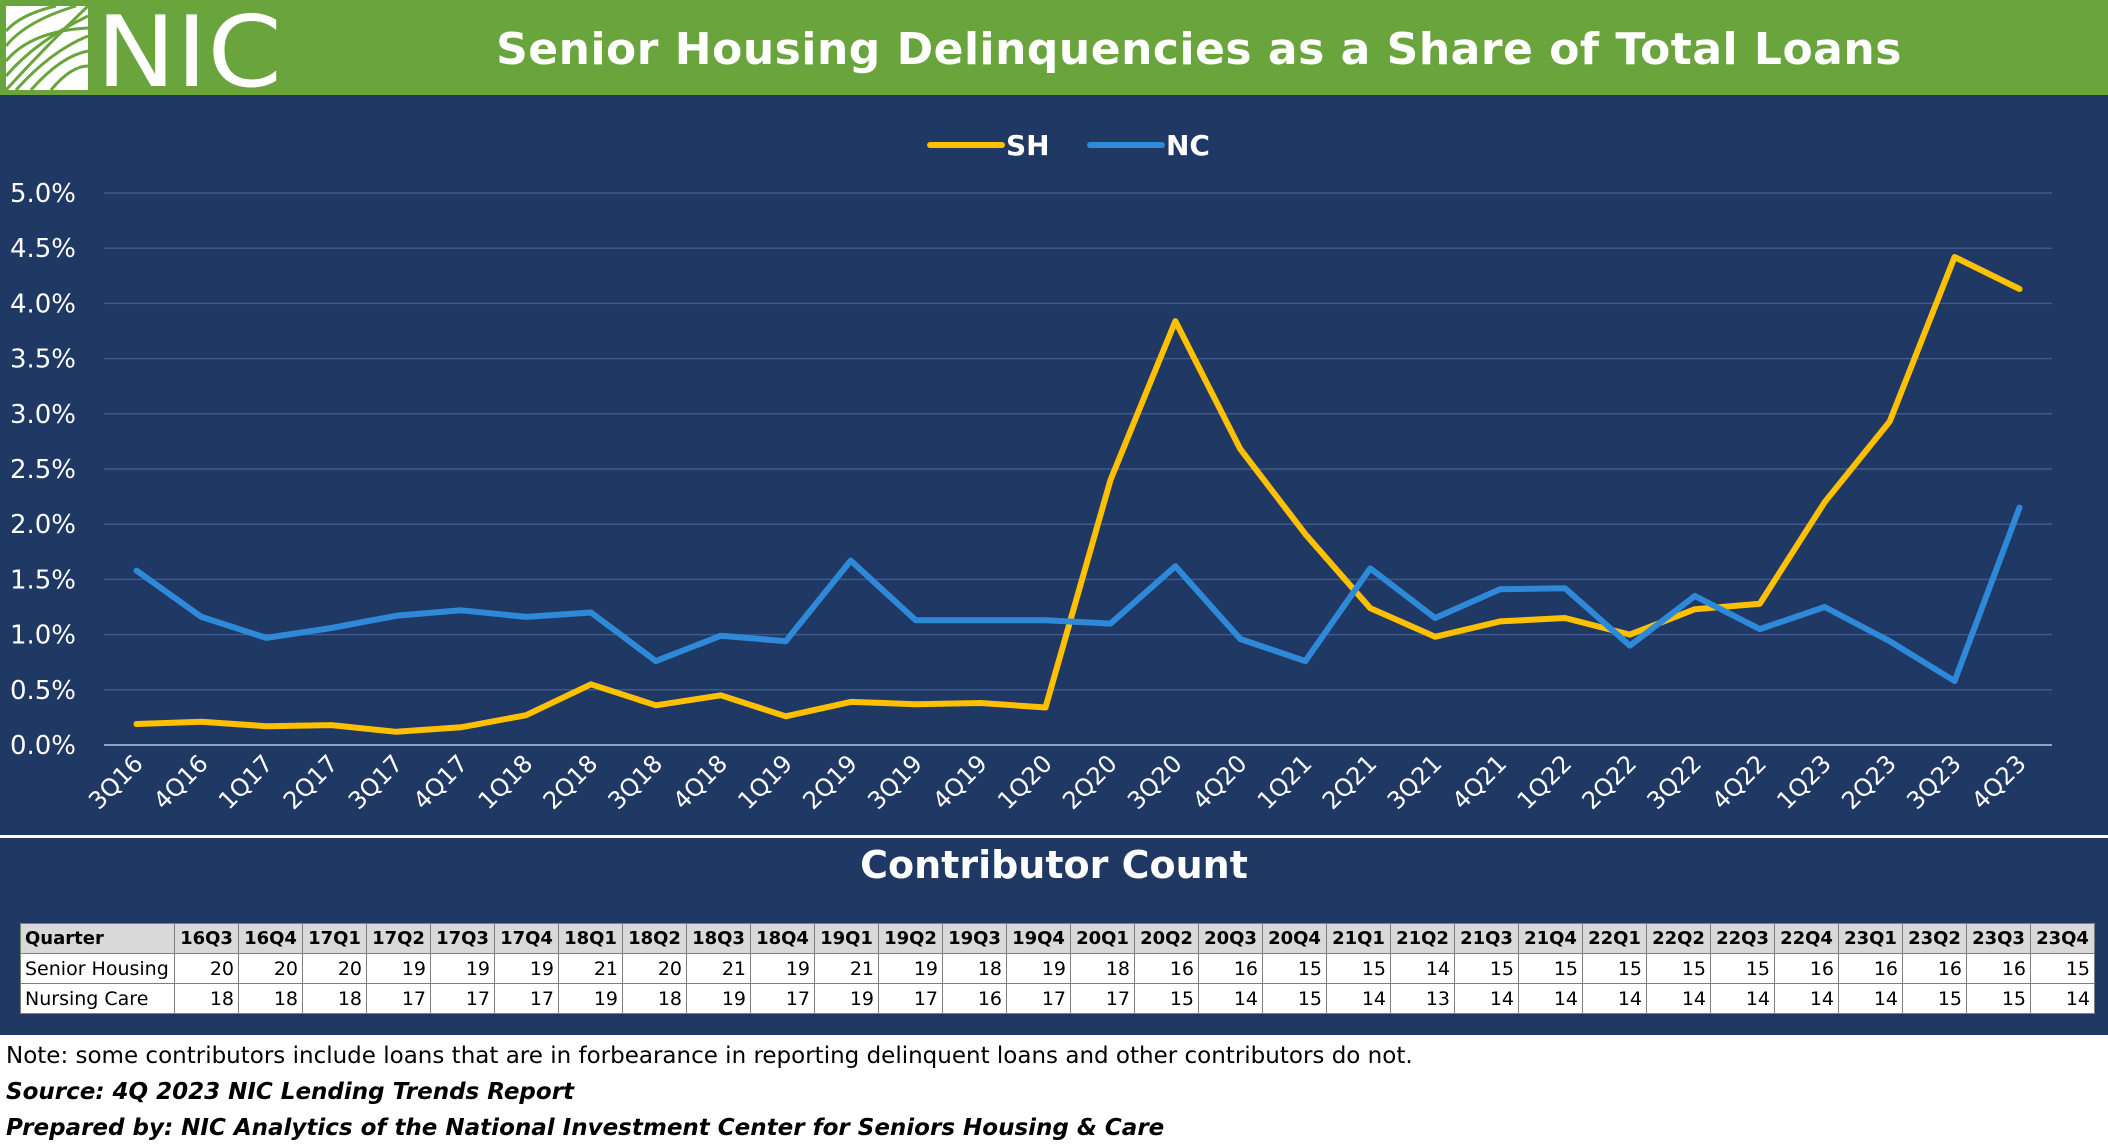  I want to click on y-tick-label: 0.0%, so click(43, 746).